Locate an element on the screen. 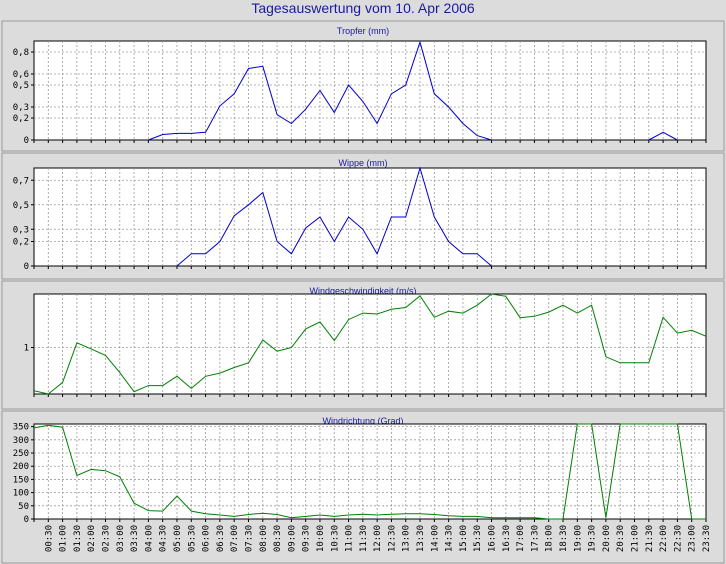 This screenshot has width=726, height=564. panel-title: Windrichtung (Grad) is located at coordinates (362, 421).